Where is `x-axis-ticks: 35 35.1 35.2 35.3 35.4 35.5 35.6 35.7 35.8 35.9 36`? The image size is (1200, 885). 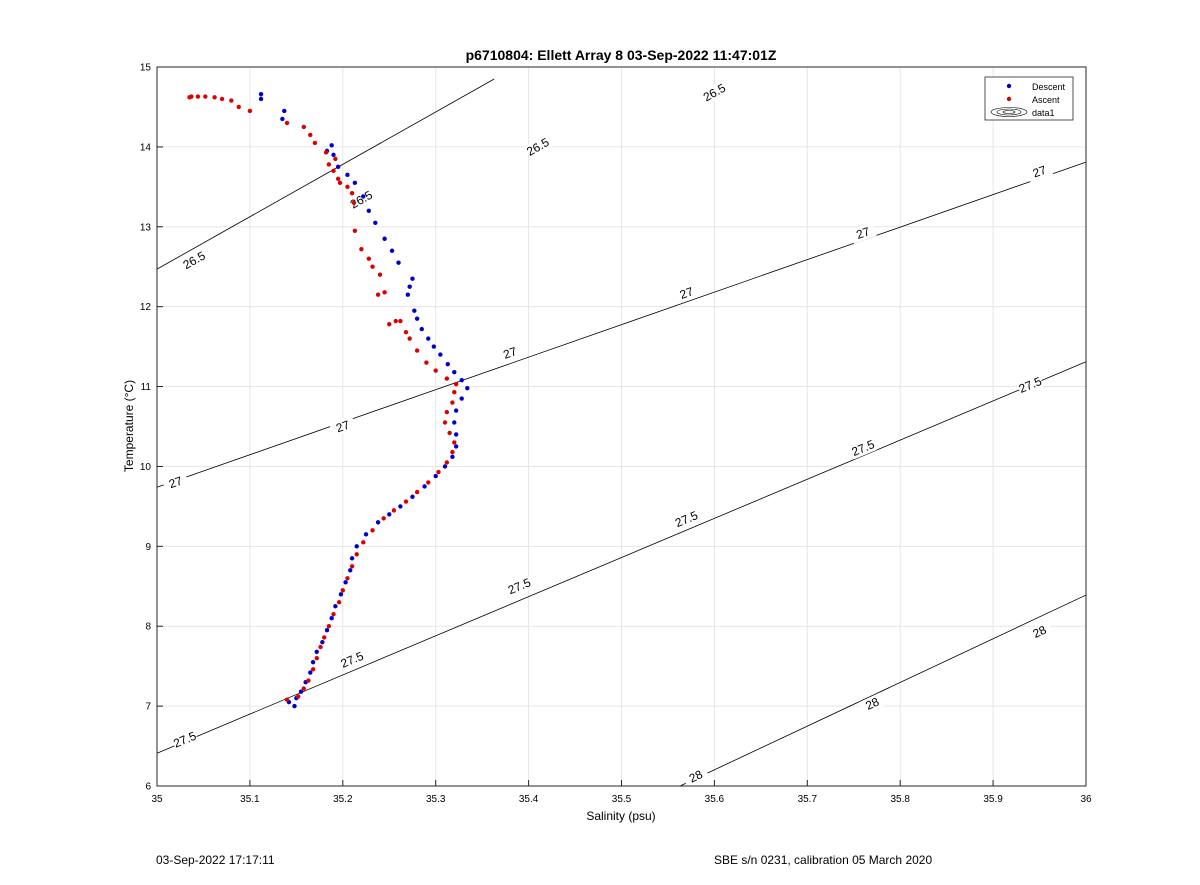
x-axis-ticks: 35 35.1 35.2 35.3 35.4 35.5 35.6 35.7 35.8 35.9 36 is located at coordinates (621, 792).